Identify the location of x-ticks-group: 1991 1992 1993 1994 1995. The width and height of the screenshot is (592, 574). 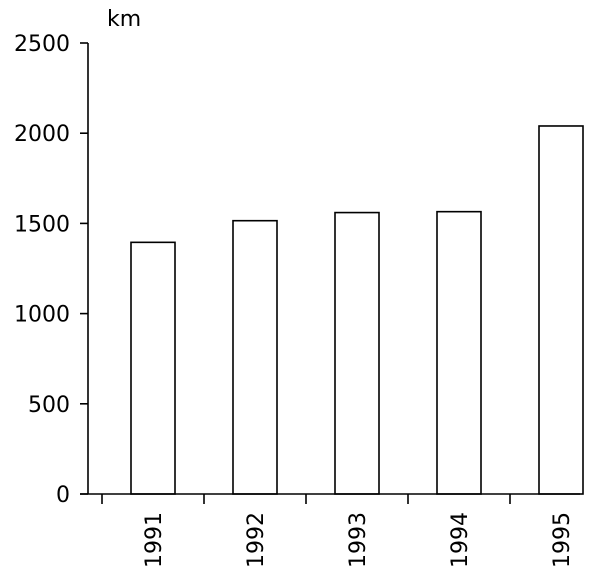
(338, 531).